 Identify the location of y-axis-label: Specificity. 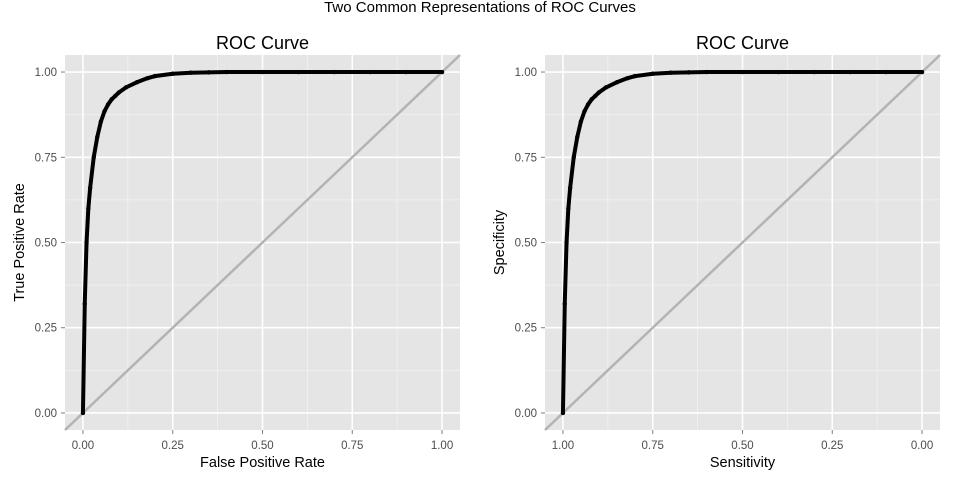
(500, 242).